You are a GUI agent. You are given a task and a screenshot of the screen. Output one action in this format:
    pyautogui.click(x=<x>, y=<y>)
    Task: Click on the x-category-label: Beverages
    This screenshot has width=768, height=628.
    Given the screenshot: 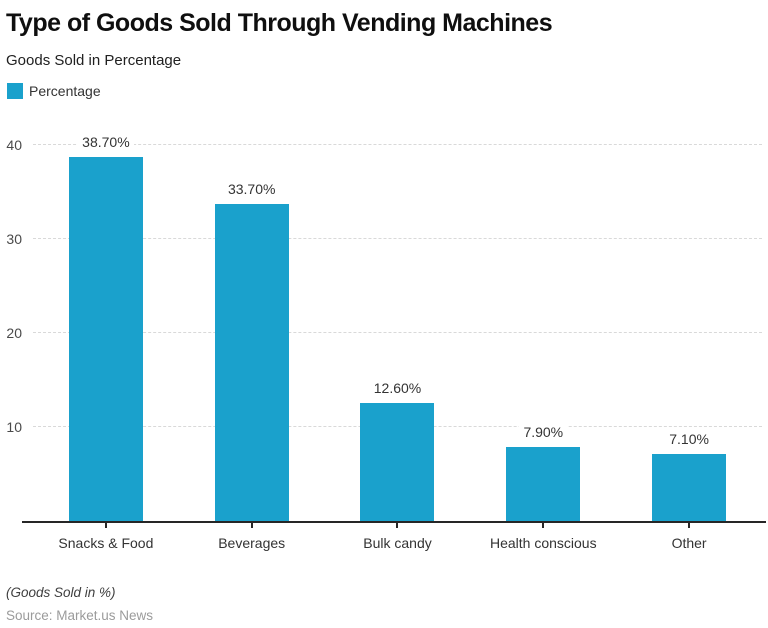 What is the action you would take?
    pyautogui.click(x=252, y=543)
    